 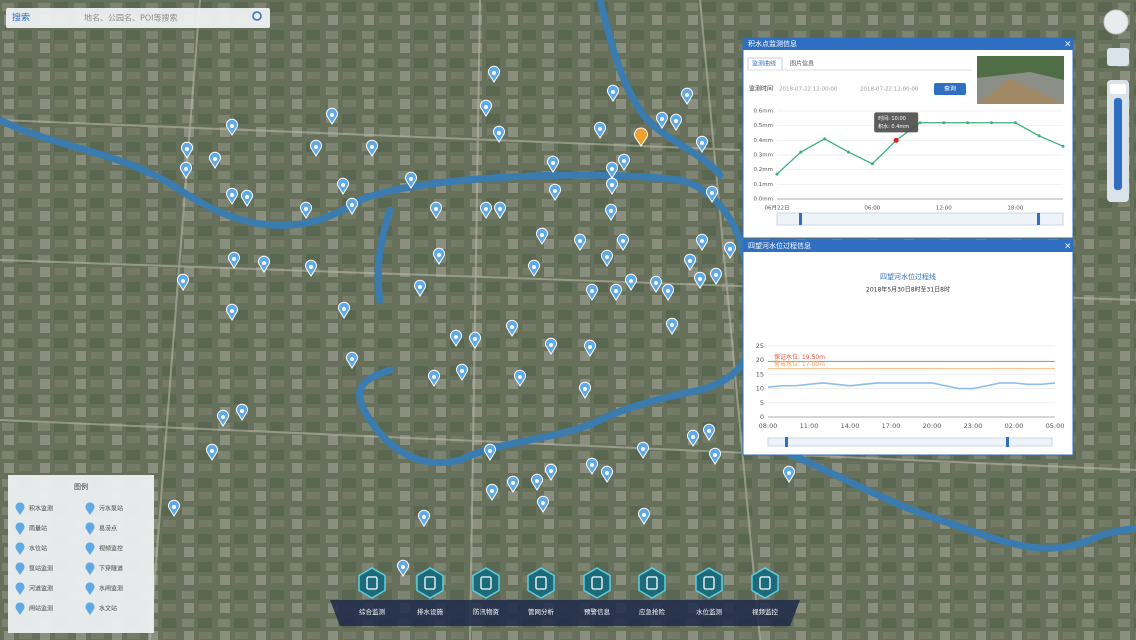 What do you see at coordinates (760, 374) in the screenshot?
I see `y-tick-label: 15` at bounding box center [760, 374].